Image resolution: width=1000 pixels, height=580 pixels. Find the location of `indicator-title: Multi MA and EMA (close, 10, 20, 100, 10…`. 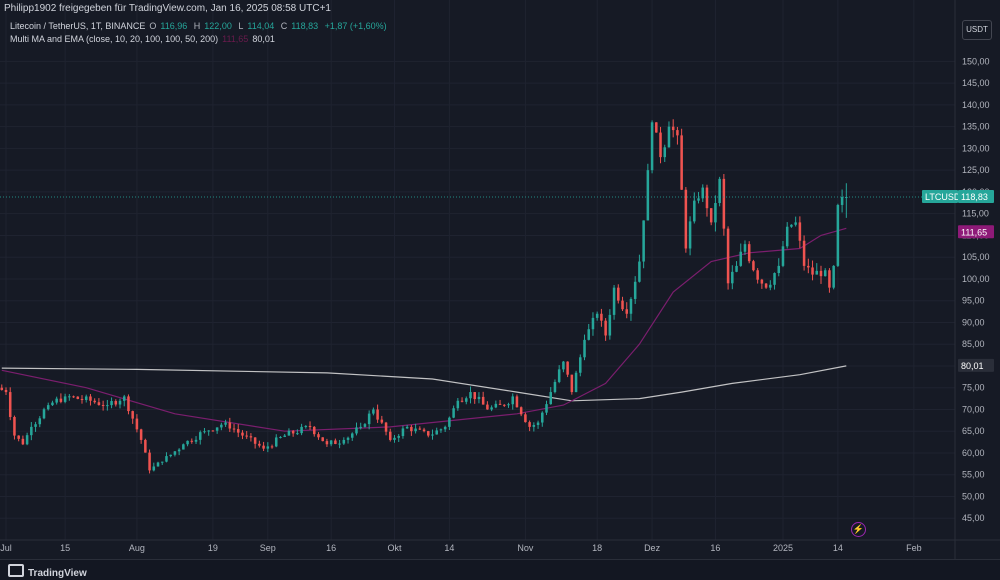

indicator-title: Multi MA and EMA (close, 10, 20, 100, 10… is located at coordinates (114, 39).